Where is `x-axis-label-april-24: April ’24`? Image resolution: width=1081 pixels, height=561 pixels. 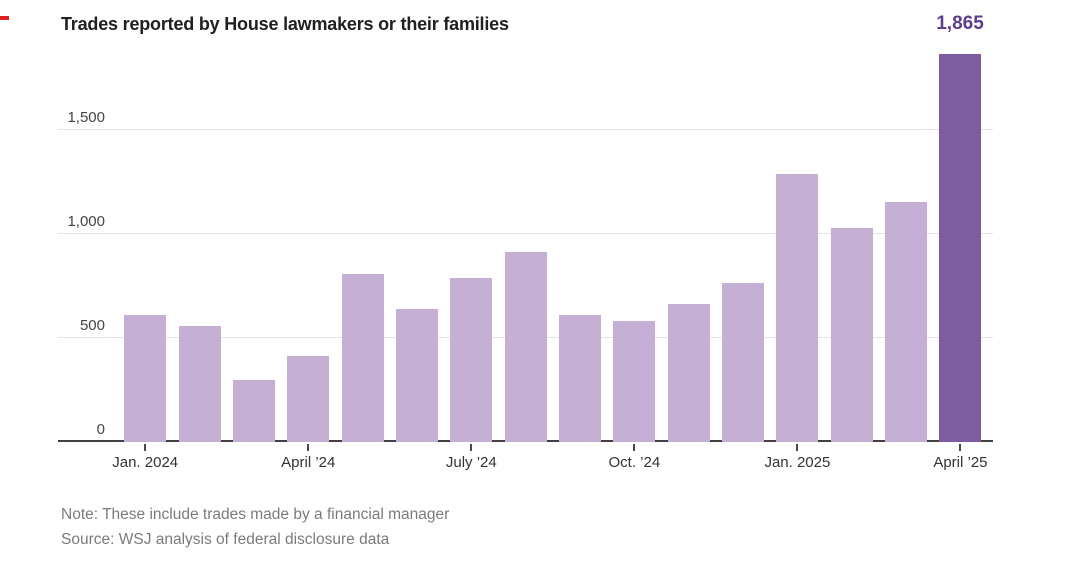
x-axis-label-april-24: April ’24 is located at coordinates (308, 462).